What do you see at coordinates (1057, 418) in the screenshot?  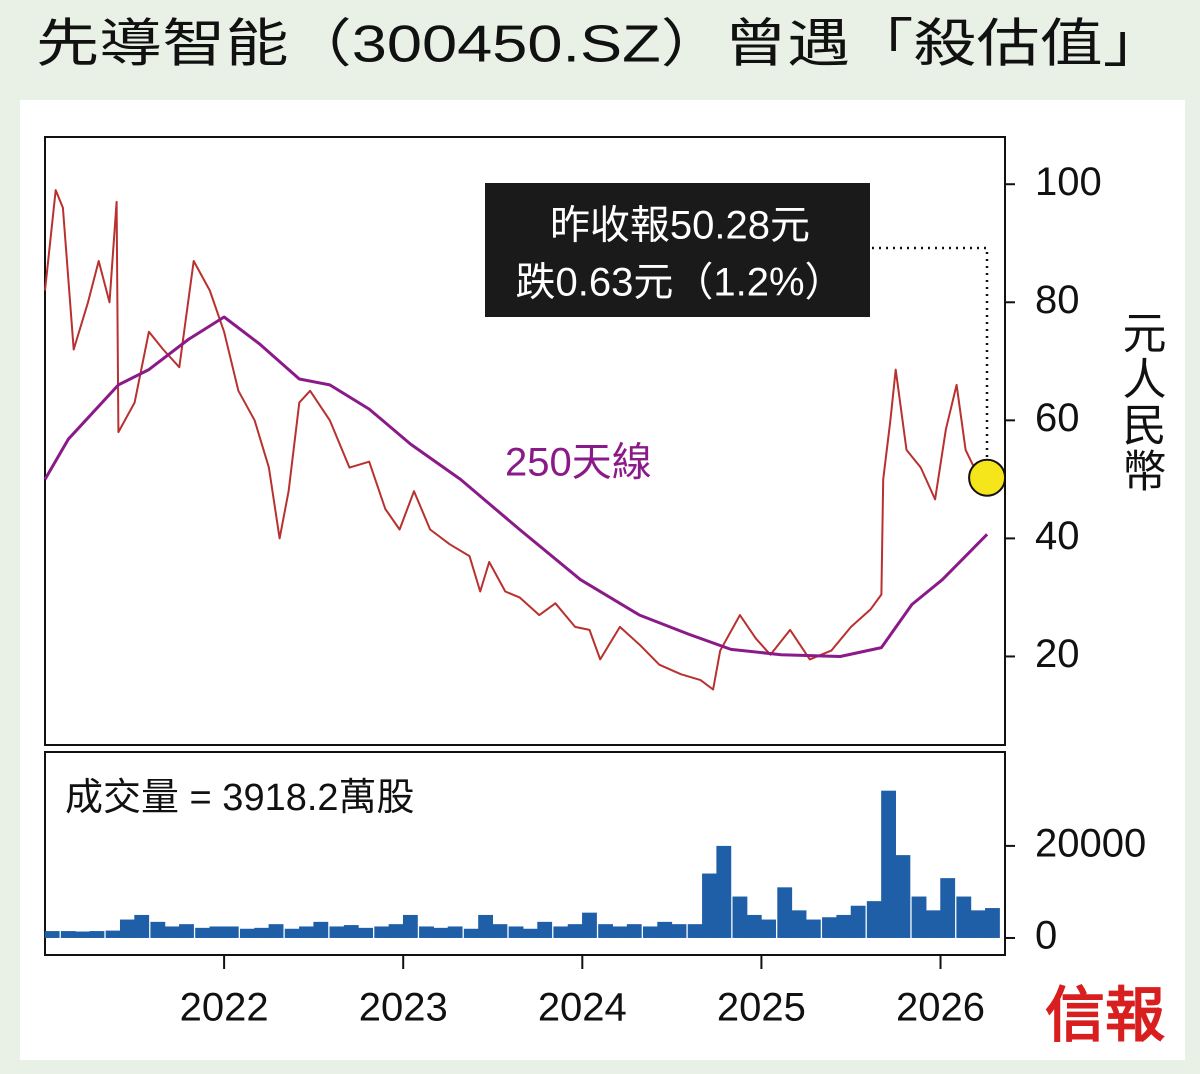 I see `y-tick-label: 60` at bounding box center [1057, 418].